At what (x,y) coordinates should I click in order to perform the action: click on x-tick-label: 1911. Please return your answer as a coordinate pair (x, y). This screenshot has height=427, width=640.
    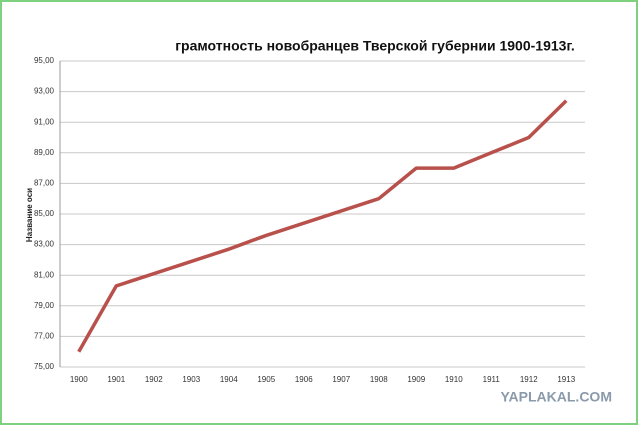
    Looking at the image, I should click on (492, 379).